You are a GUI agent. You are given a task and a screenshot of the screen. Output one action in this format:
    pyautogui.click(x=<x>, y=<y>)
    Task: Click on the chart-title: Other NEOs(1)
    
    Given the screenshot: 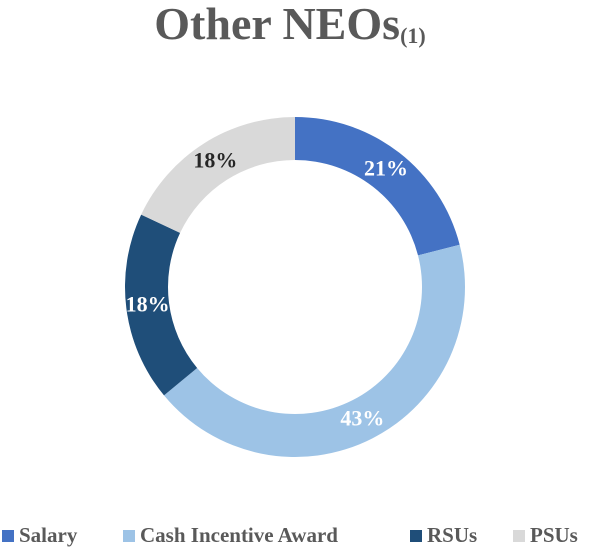 What is the action you would take?
    pyautogui.click(x=289, y=24)
    